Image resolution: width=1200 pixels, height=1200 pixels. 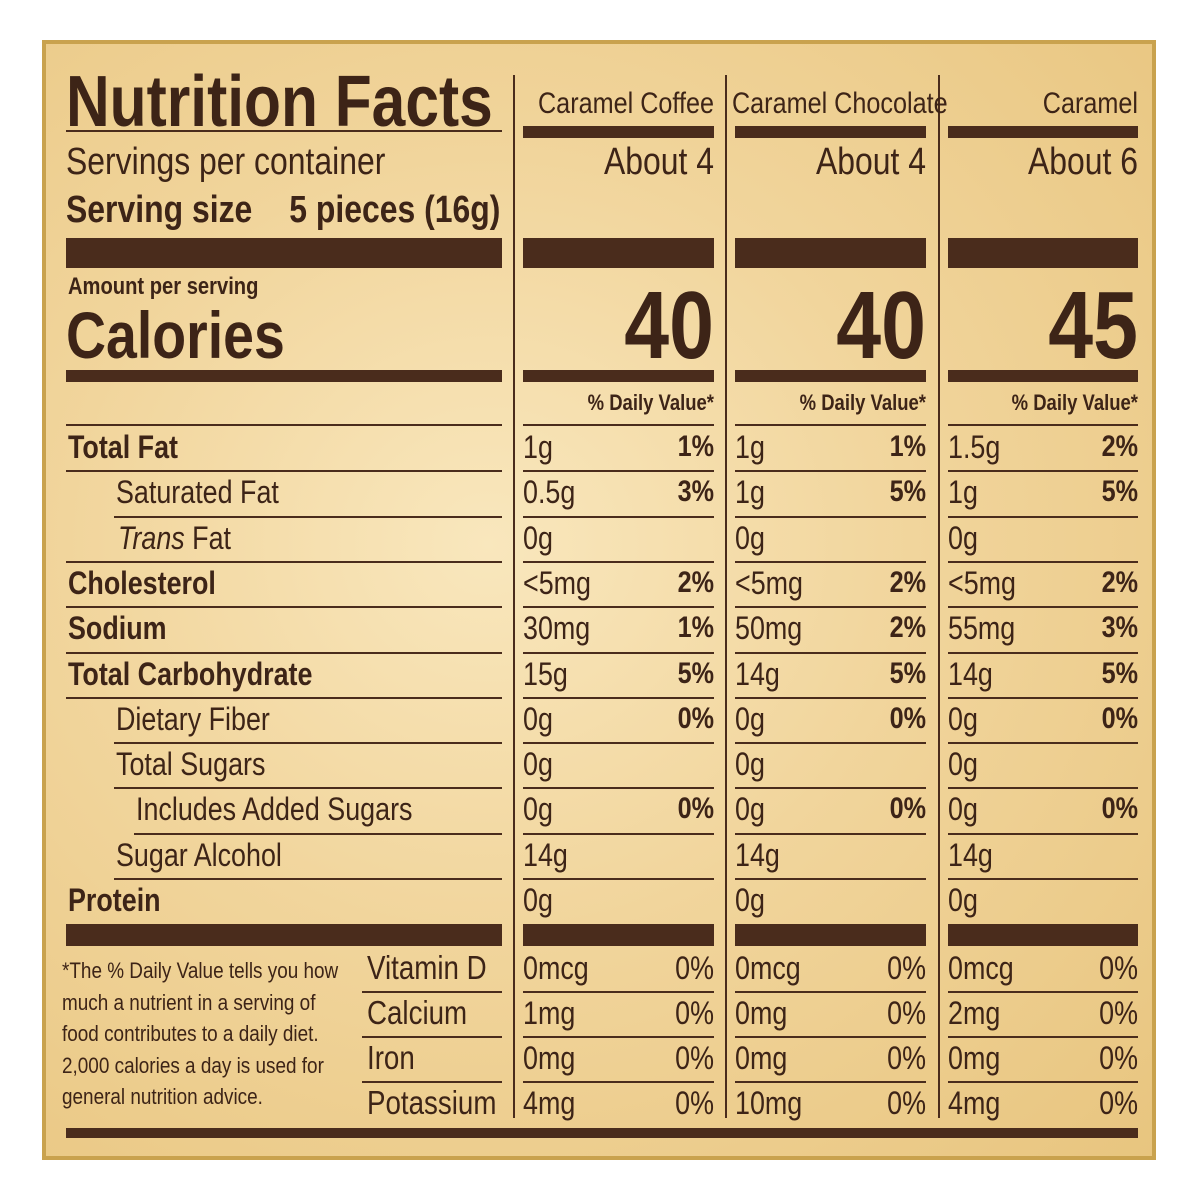 What do you see at coordinates (199, 854) in the screenshot?
I see `nutrient-label-9: Sugar Alcohol` at bounding box center [199, 854].